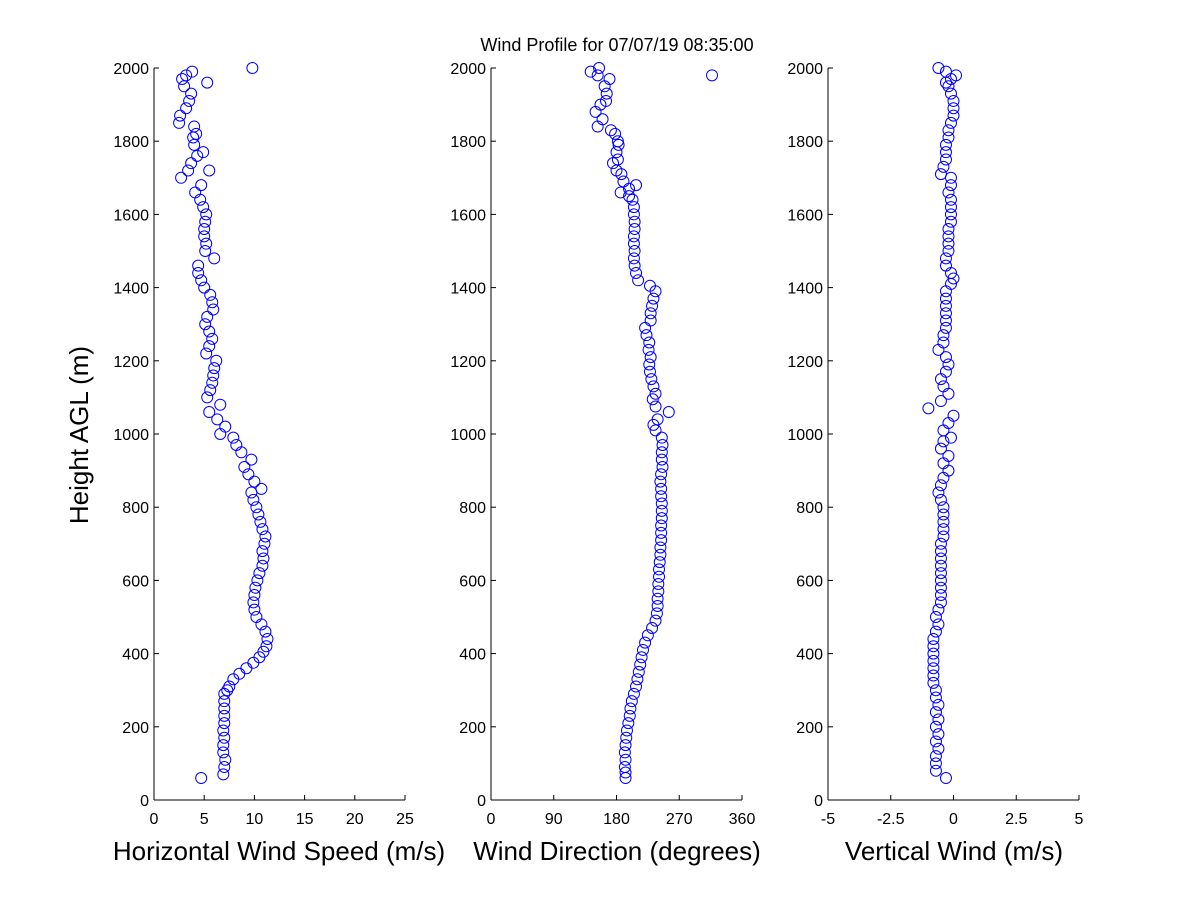 The width and height of the screenshot is (1200, 900). Describe the element at coordinates (554, 819) in the screenshot. I see `x-tick-label: 90` at that location.